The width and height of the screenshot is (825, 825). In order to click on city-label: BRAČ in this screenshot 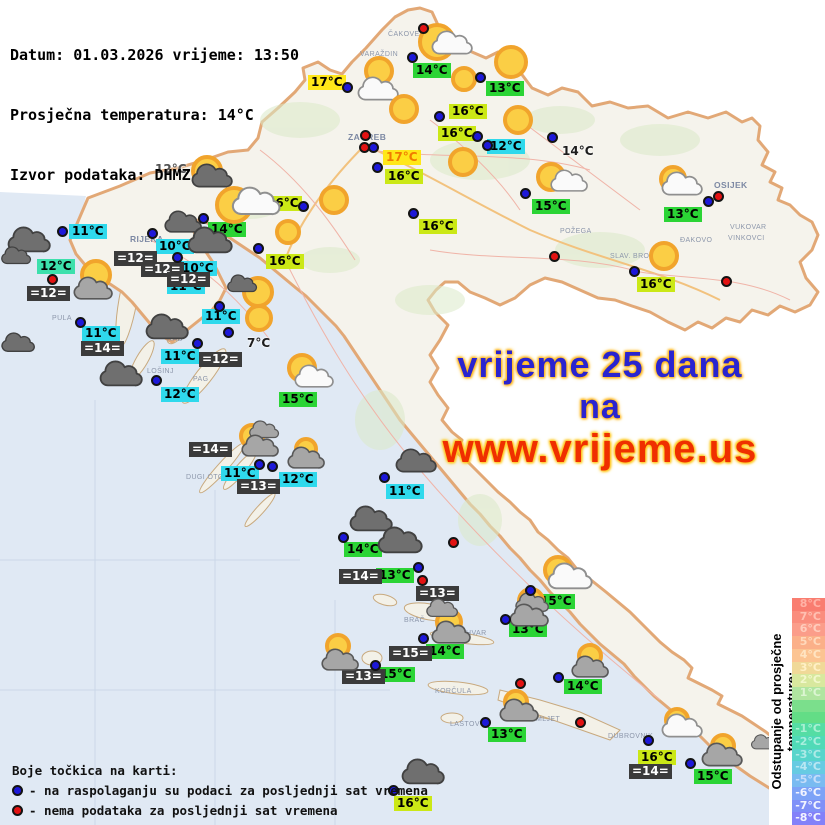, I will do `click(415, 620)`.